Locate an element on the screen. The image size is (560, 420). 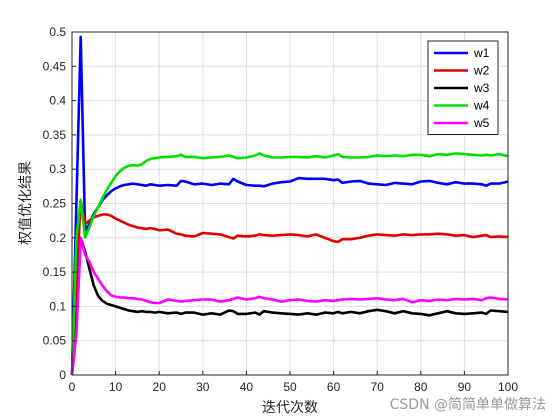
x-tick-label: 50 is located at coordinates (290, 387).